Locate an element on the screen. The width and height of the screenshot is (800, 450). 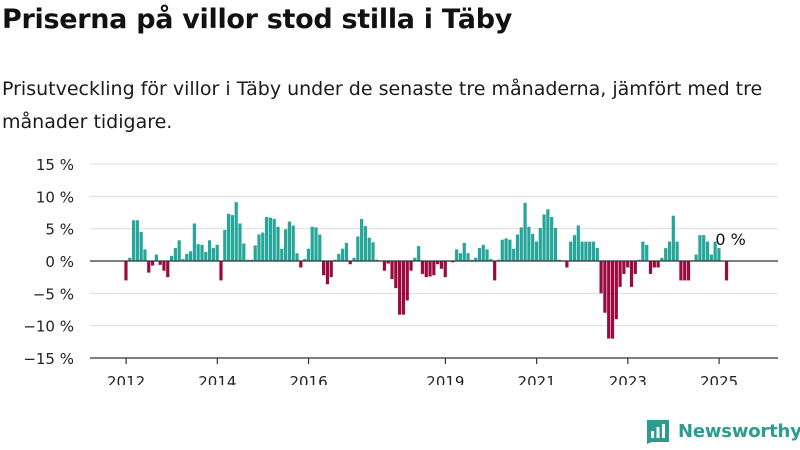
y-tick-label: −5 % is located at coordinates (53, 294).